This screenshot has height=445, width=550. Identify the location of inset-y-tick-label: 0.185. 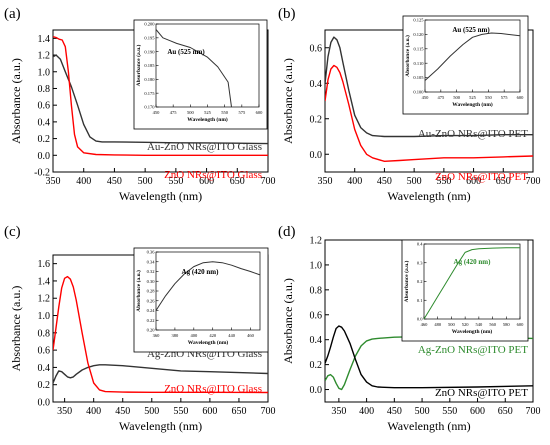
(149, 65).